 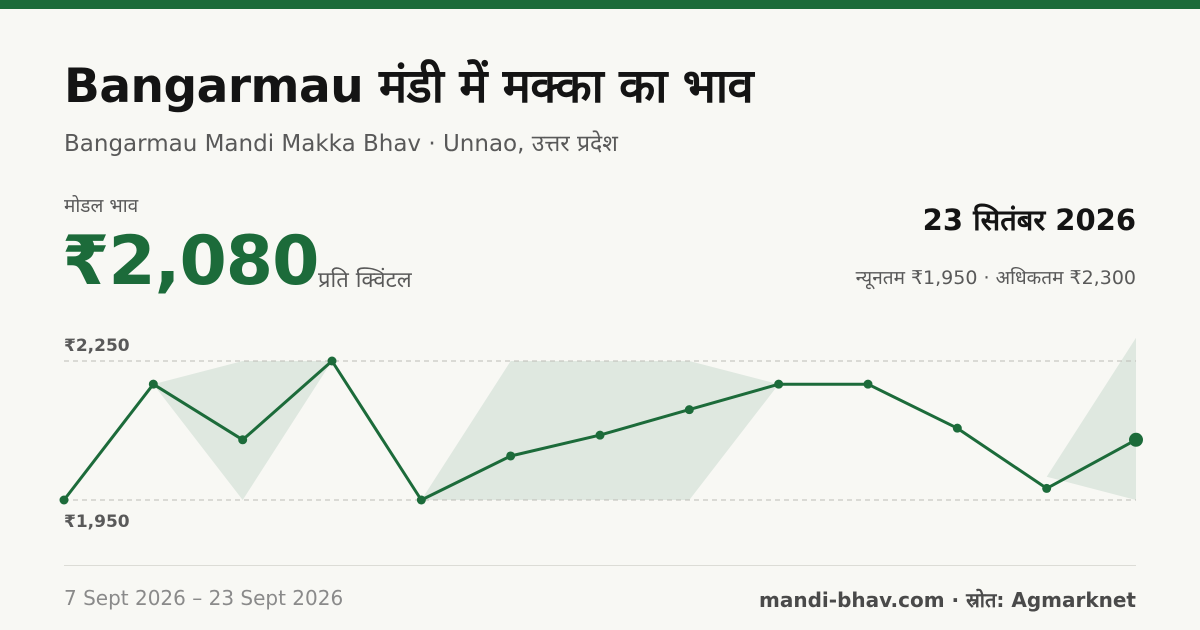 What do you see at coordinates (947, 600) in the screenshot?
I see `source-credit: mandi-bhav.com · स्रोत: Agmarknet` at bounding box center [947, 600].